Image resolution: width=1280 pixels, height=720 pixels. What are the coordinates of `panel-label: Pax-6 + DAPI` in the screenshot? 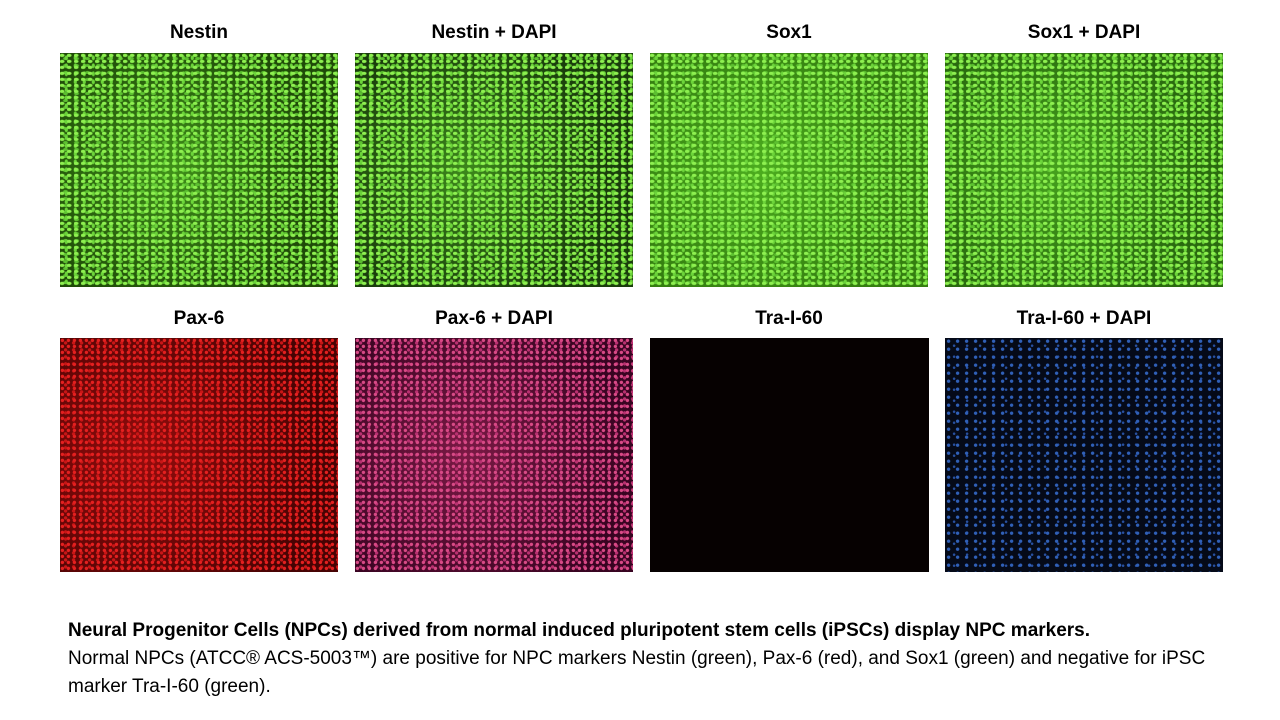 It's located at (494, 318).